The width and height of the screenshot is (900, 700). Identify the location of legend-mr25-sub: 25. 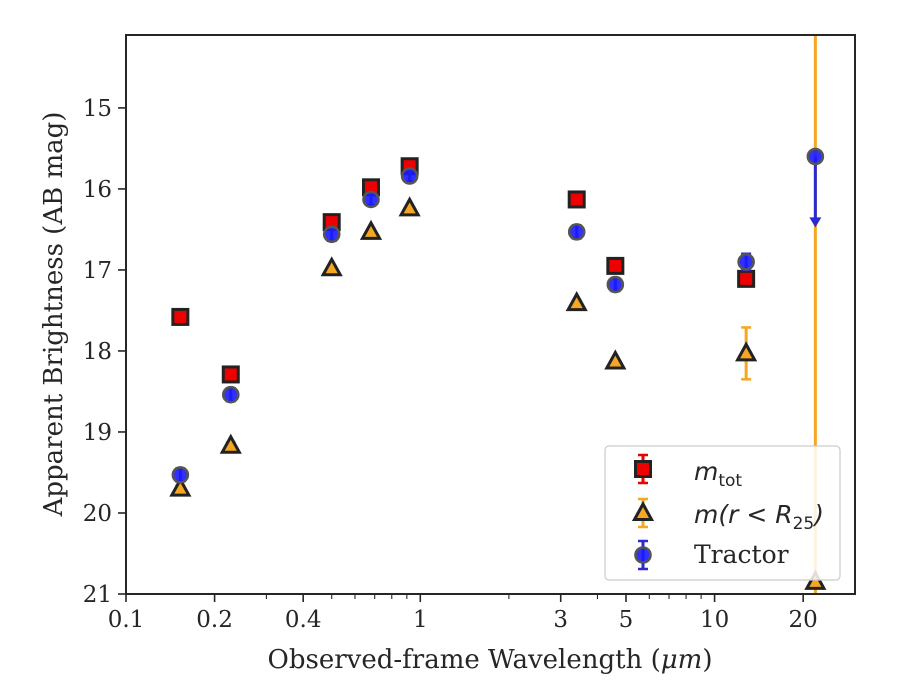
(804, 524).